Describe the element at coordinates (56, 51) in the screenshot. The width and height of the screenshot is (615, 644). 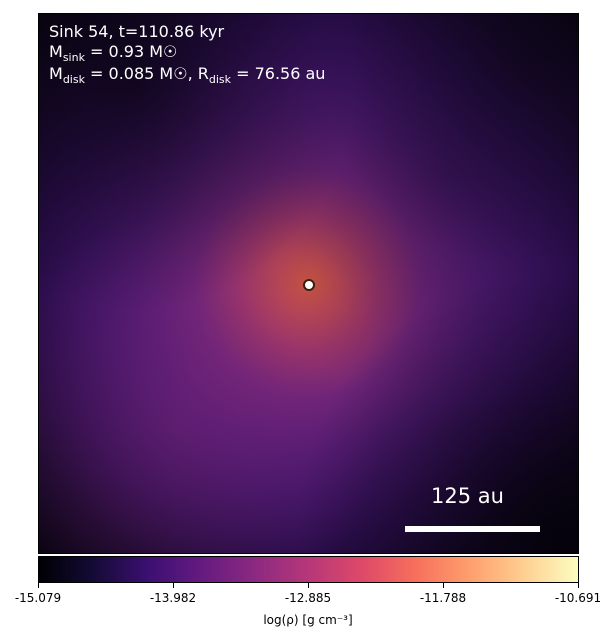
I see `sink-mass-symbol: M` at that location.